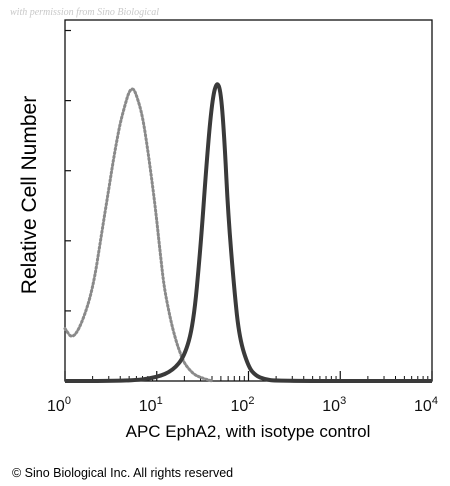 The height and width of the screenshot is (486, 450). I want to click on x-tick-label: 10¹, so click(151, 405).